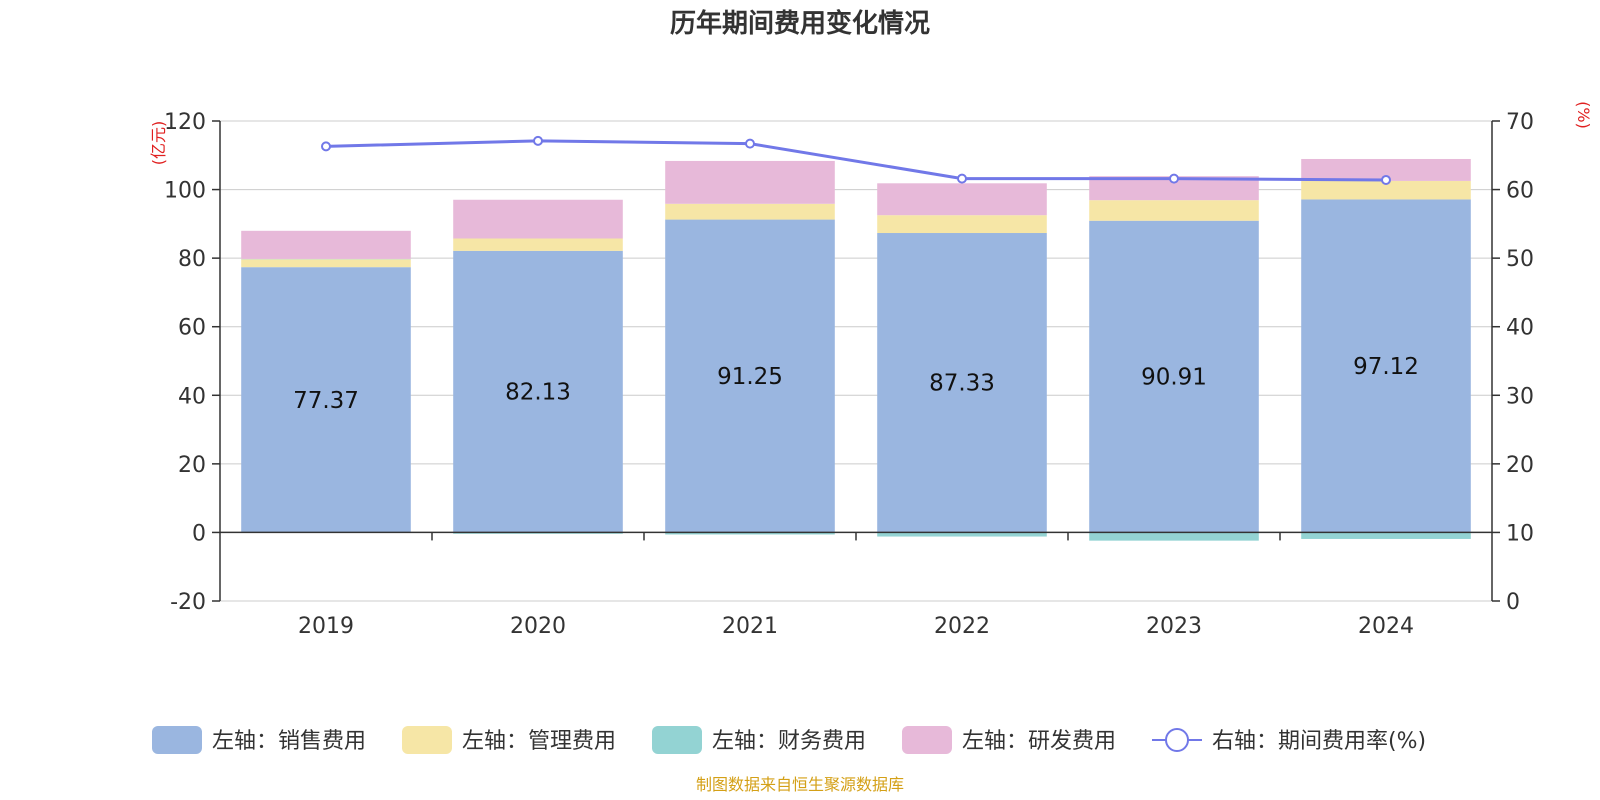 Image resolution: width=1600 pixels, height=800 pixels. Describe the element at coordinates (1174, 626) in the screenshot. I see `x-tick-label: 2023` at that location.